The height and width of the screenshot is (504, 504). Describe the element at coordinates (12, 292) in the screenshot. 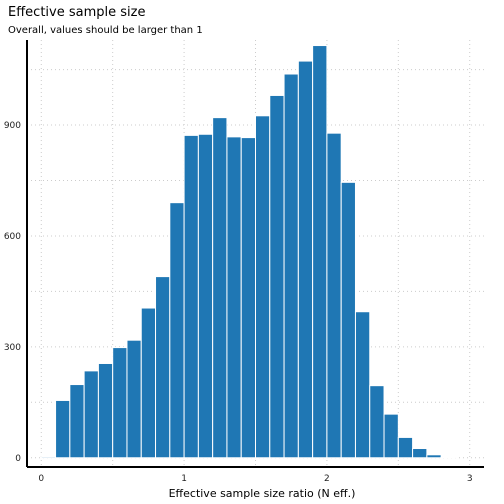

I see `y-ticks: 0 300 600 900` at that location.